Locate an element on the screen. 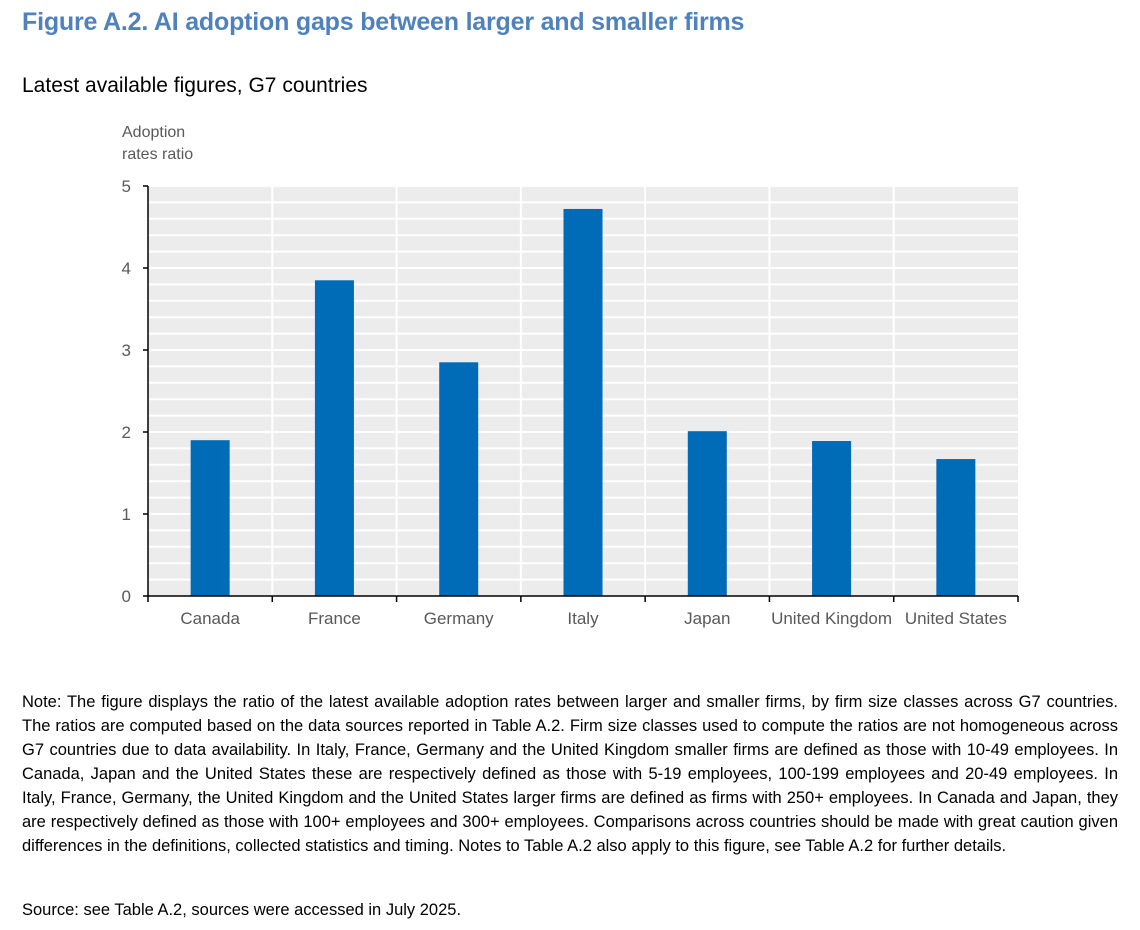  x-tick-label: Japan is located at coordinates (707, 618).